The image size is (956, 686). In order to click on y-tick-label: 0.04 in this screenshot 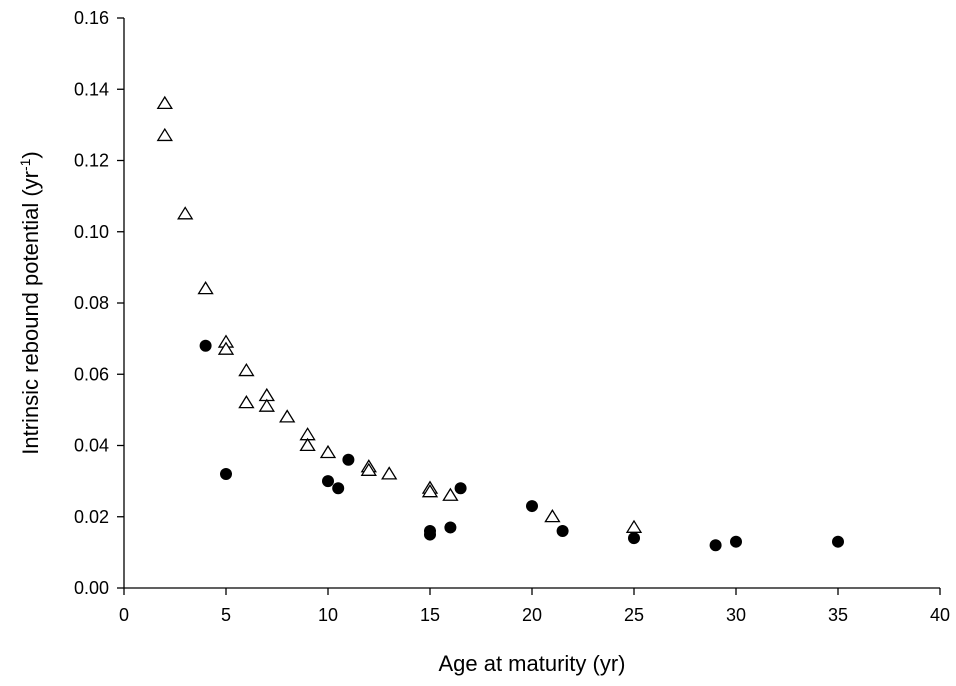, I will do `click(91, 446)`.